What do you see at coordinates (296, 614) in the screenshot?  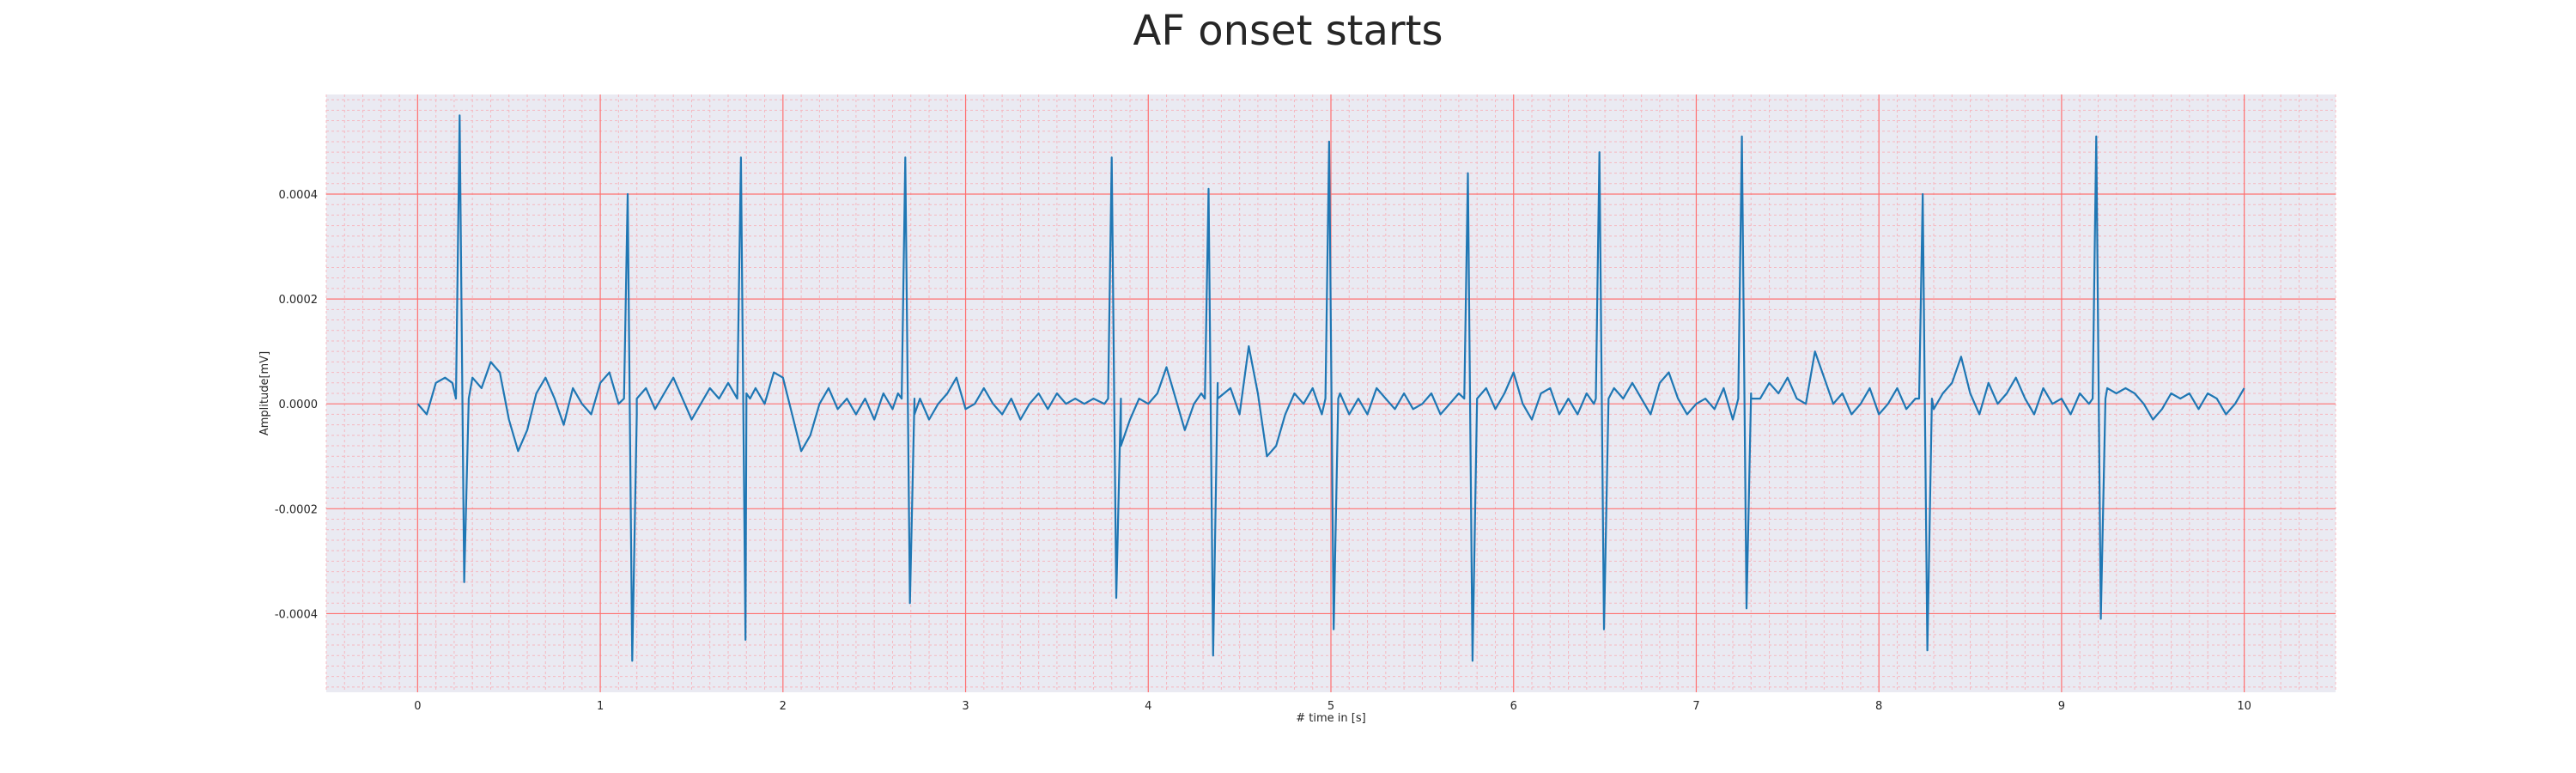 I see `y-tick-label: -0.0004` at bounding box center [296, 614].